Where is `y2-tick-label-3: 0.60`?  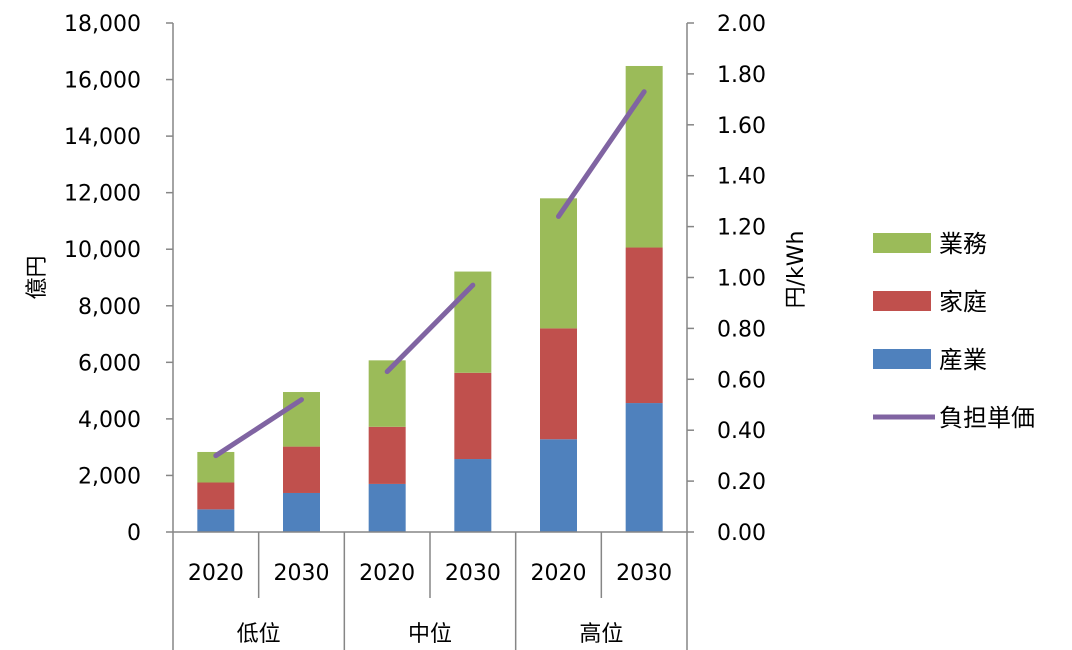 y2-tick-label-3: 0.60 is located at coordinates (741, 380).